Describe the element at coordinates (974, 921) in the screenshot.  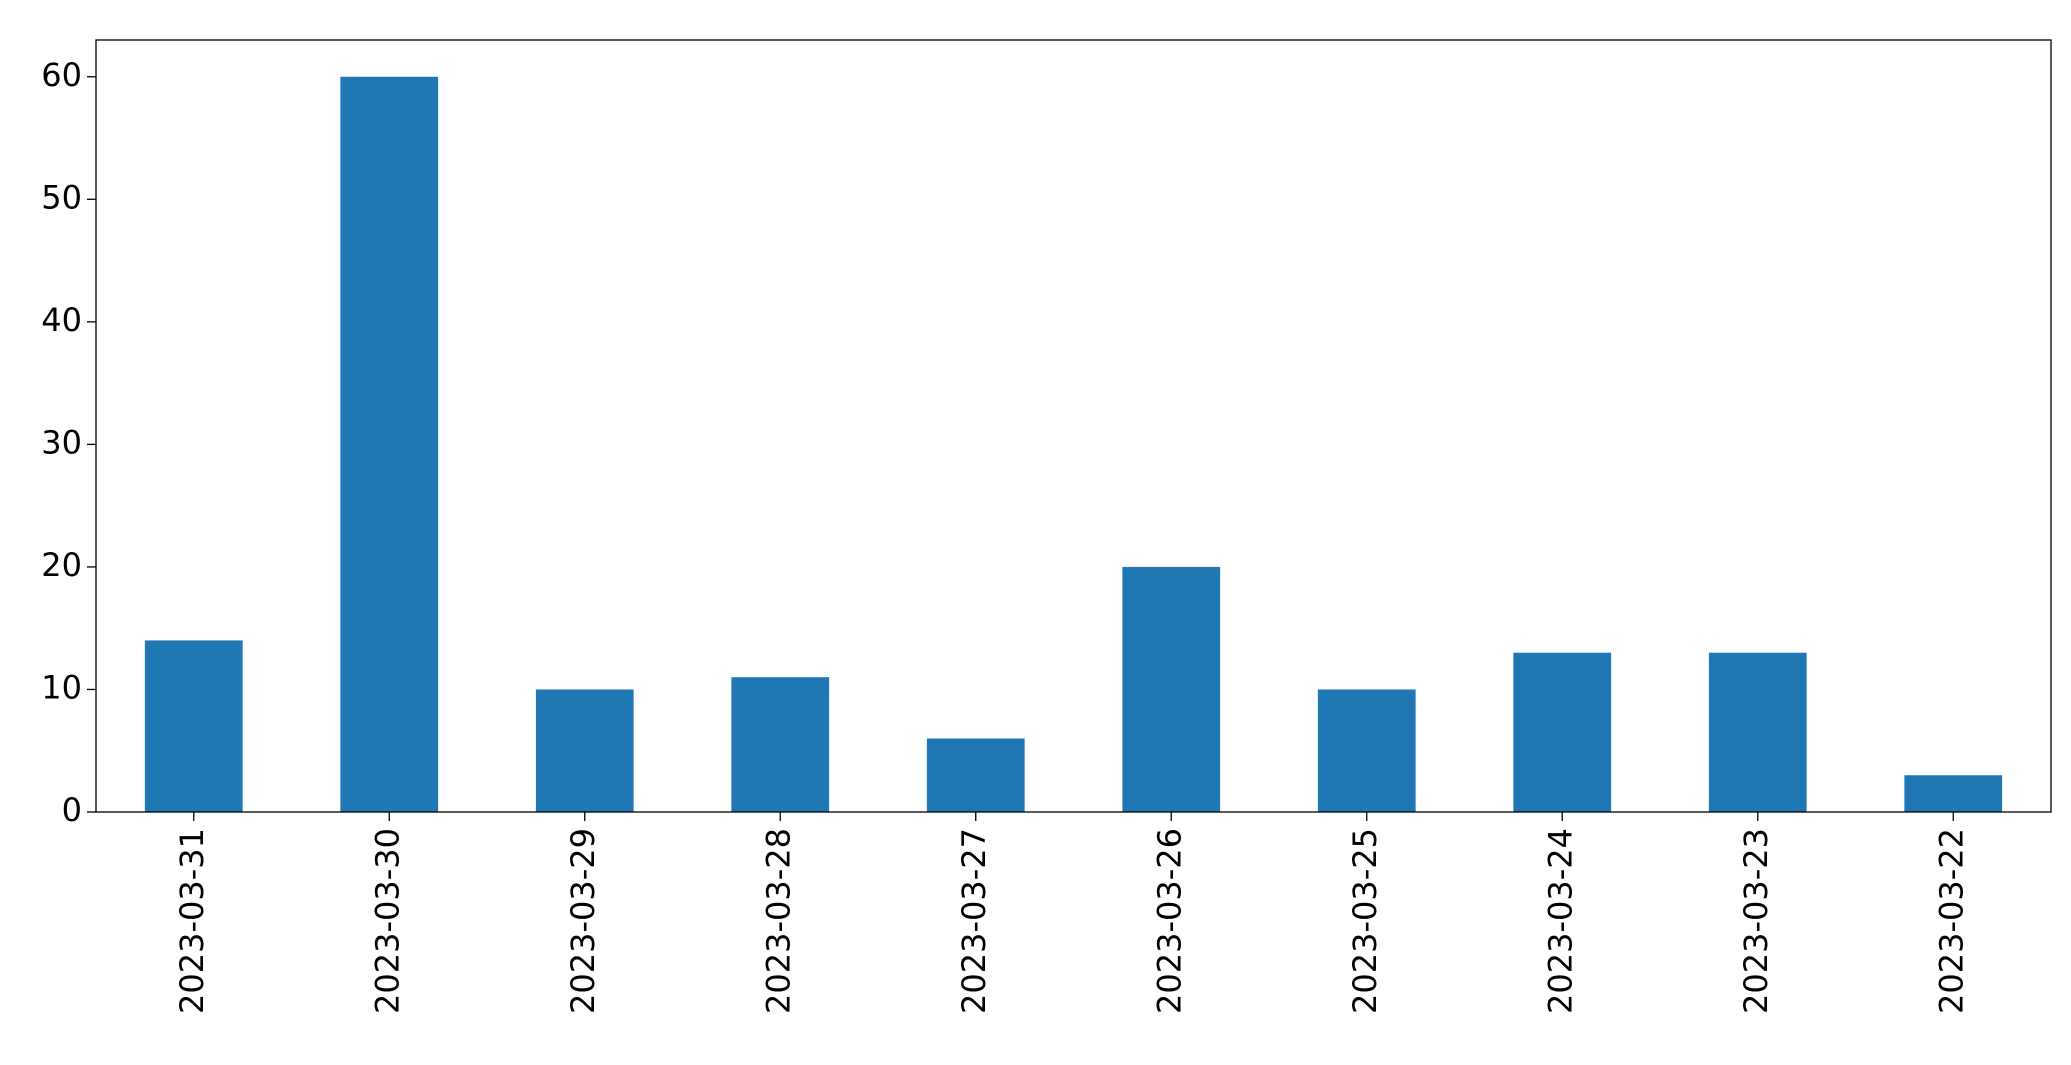
I see `x-tick-label: 2023-03-27` at that location.